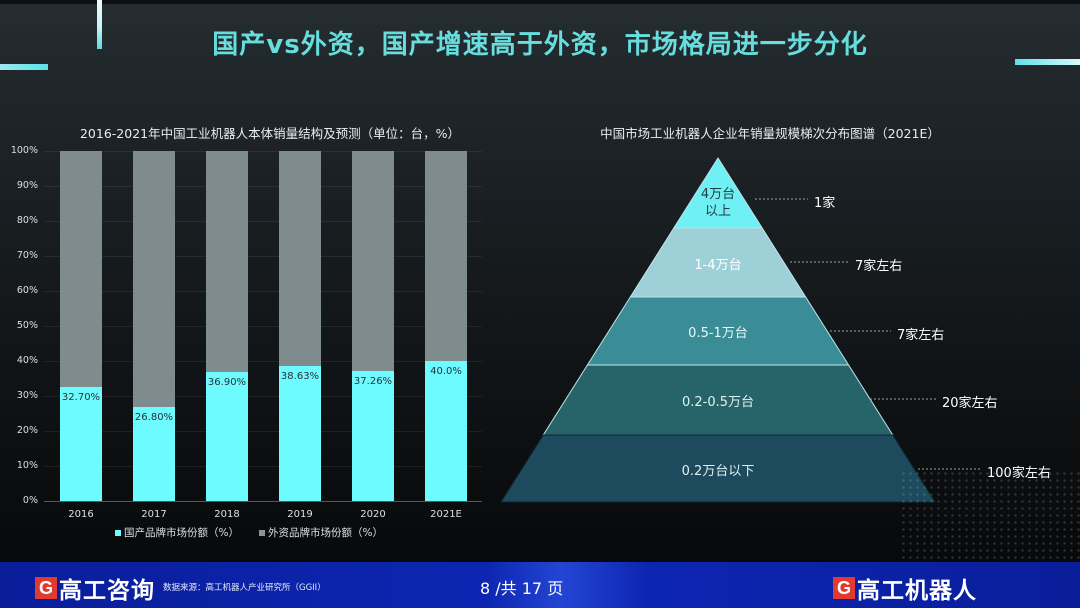  What do you see at coordinates (300, 514) in the screenshot?
I see `x-tick-label: 2019` at bounding box center [300, 514].